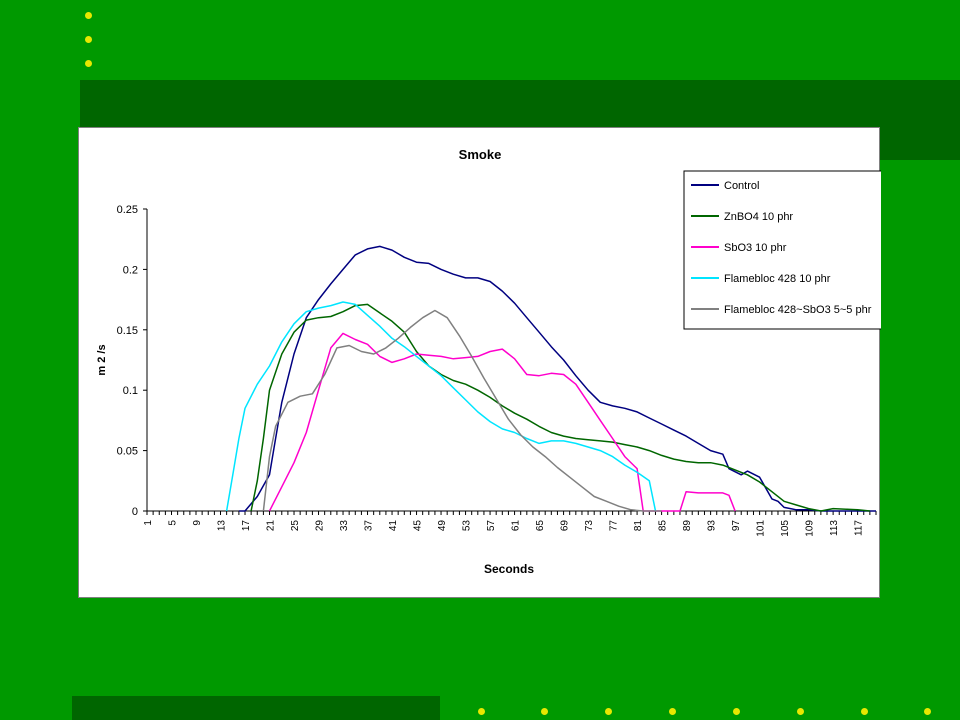 The image size is (960, 720). I want to click on chart-title: Smoke, so click(480, 154).